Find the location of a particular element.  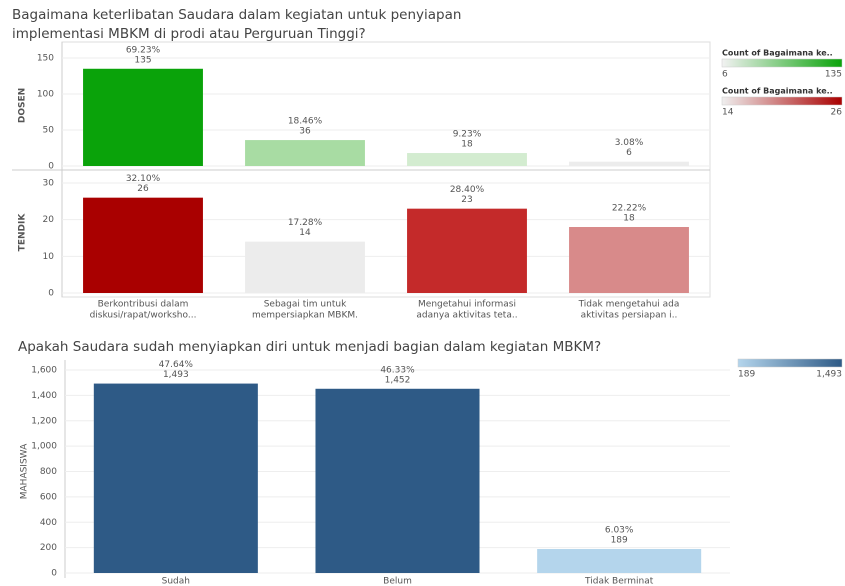

share-label: 3.08% is located at coordinates (629, 143).